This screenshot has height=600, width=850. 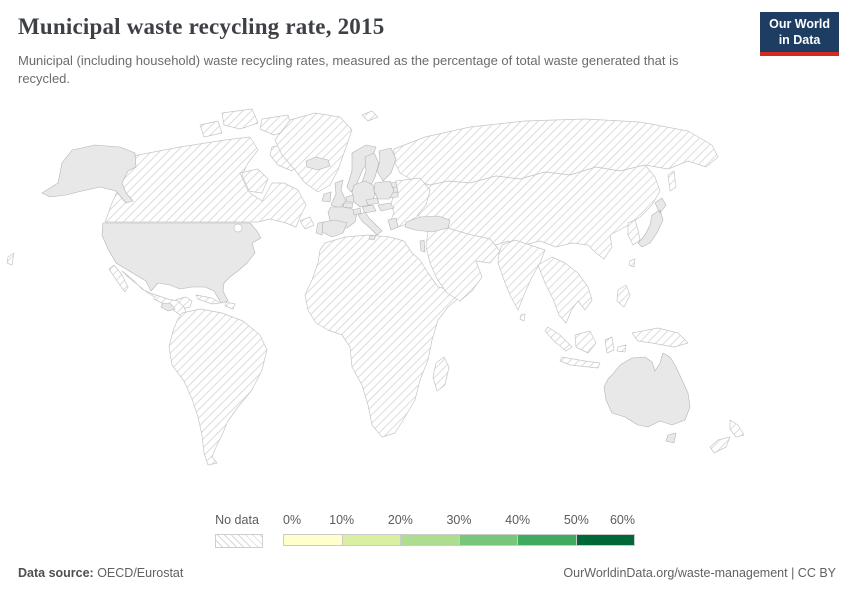 I want to click on region-svalbard-nodata, so click(x=370, y=116).